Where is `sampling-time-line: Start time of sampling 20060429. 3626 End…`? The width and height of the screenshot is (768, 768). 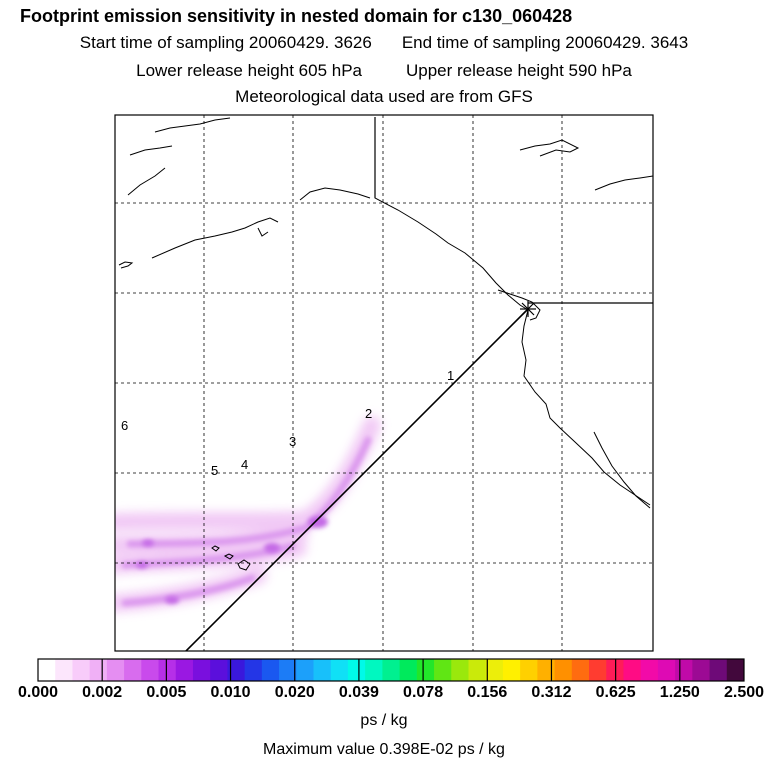
sampling-time-line: Start time of sampling 20060429. 3626 End… is located at coordinates (384, 43).